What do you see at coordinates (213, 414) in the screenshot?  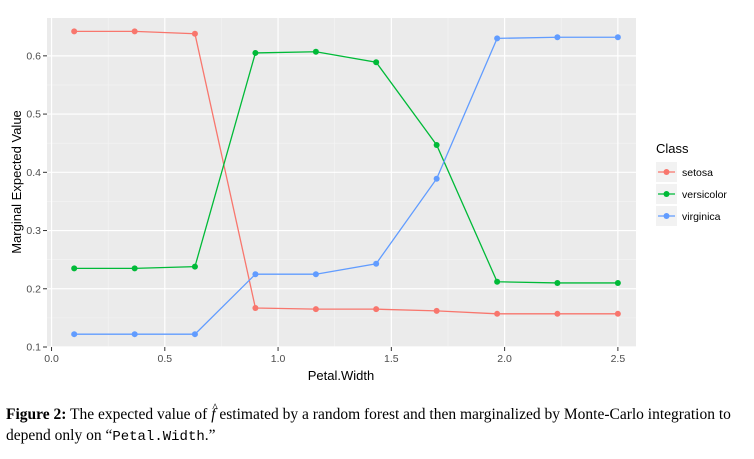 I see `caption-symbol: f` at bounding box center [213, 414].